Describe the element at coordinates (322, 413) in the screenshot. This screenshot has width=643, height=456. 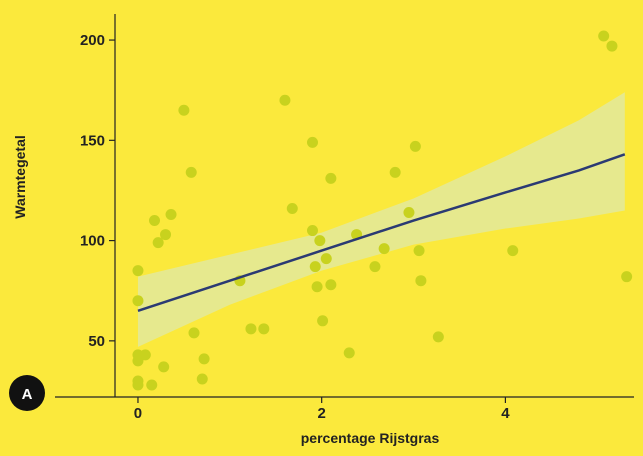
I see `x-tick-label: 2` at that location.